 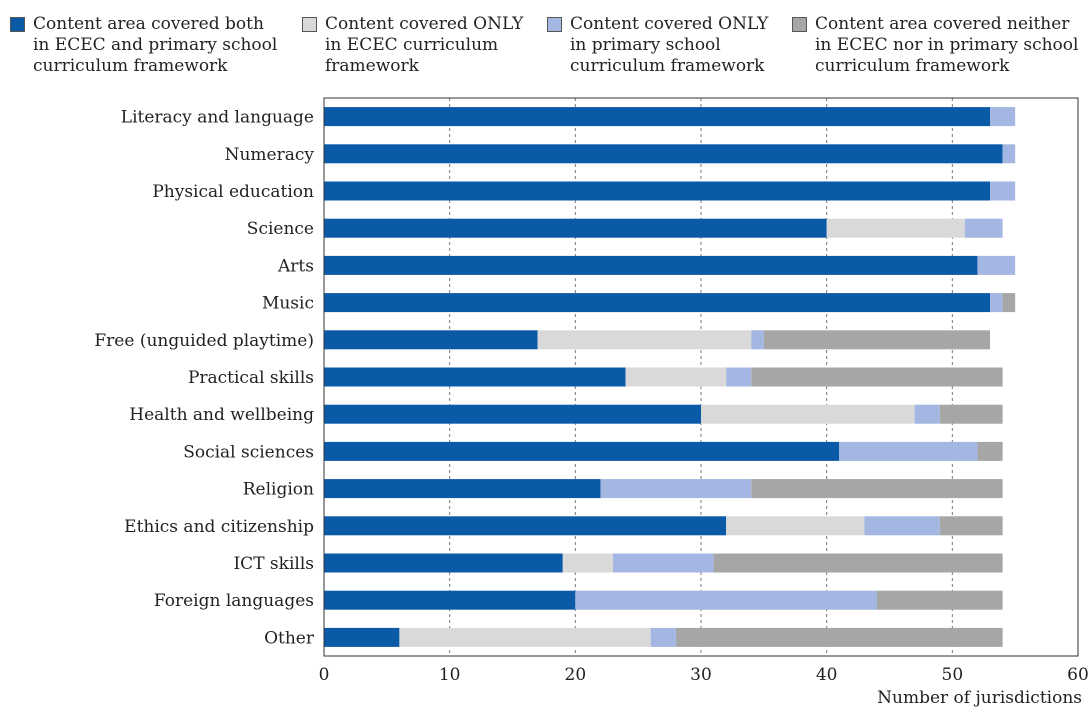 What do you see at coordinates (234, 601) in the screenshot?
I see `category-label: Foreign languages` at bounding box center [234, 601].